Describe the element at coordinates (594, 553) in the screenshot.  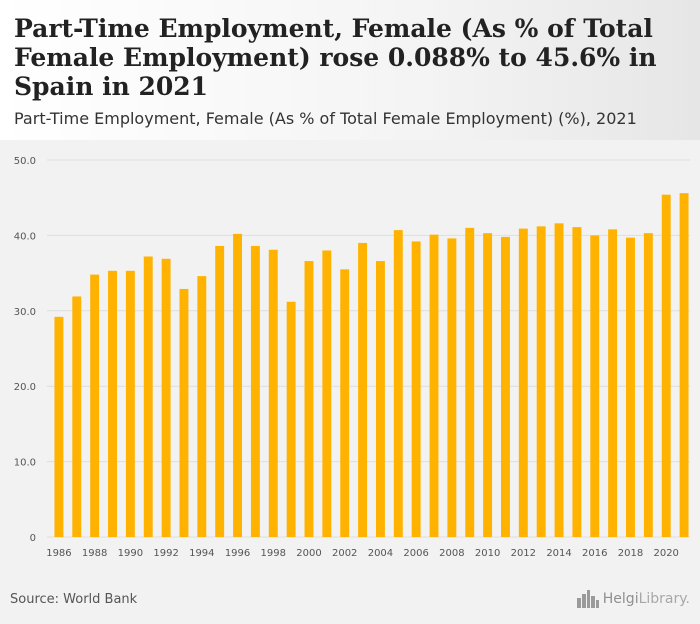
I see `x-tick-label: 2016` at that location.